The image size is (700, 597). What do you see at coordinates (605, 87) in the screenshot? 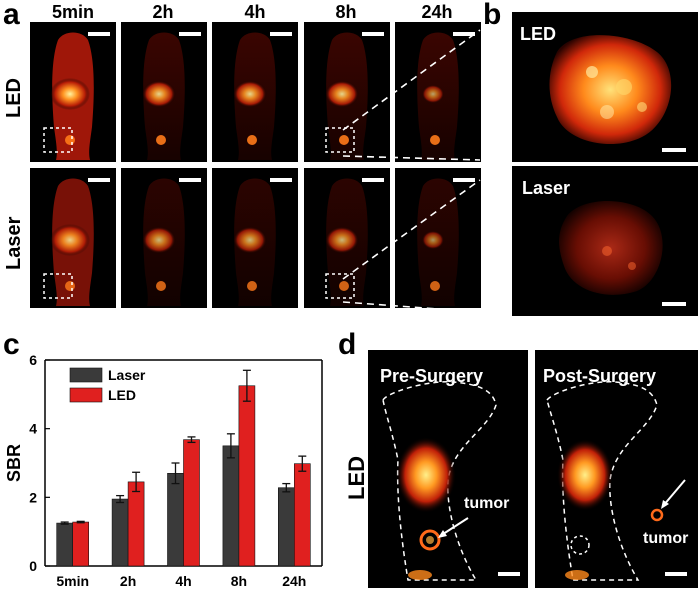
I see `zoom-image-led: LED` at bounding box center [605, 87].